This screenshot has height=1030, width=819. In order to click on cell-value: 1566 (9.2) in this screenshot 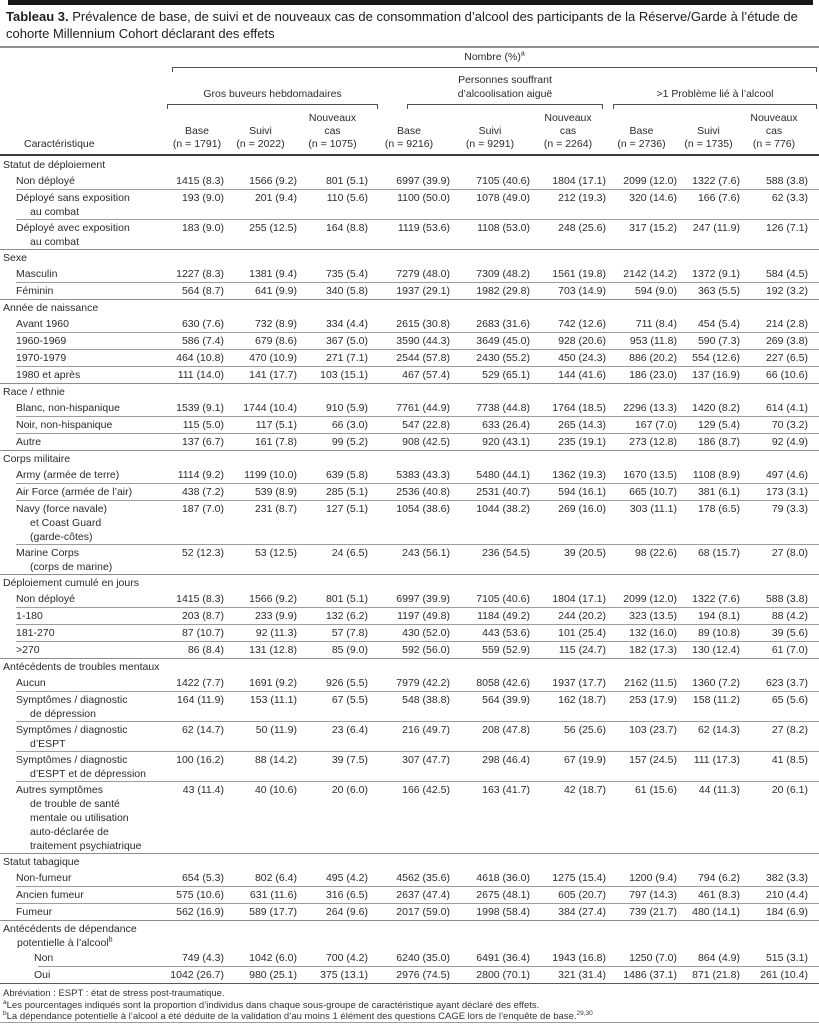, I will do `click(273, 181)`.